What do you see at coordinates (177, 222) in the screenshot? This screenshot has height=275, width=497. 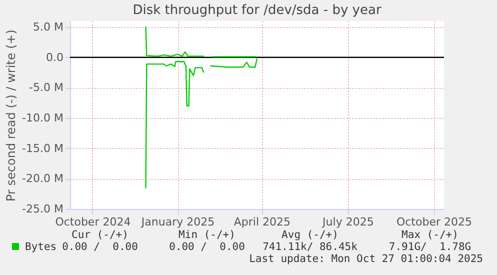 I see `x-tick-label: January 2025` at bounding box center [177, 222].